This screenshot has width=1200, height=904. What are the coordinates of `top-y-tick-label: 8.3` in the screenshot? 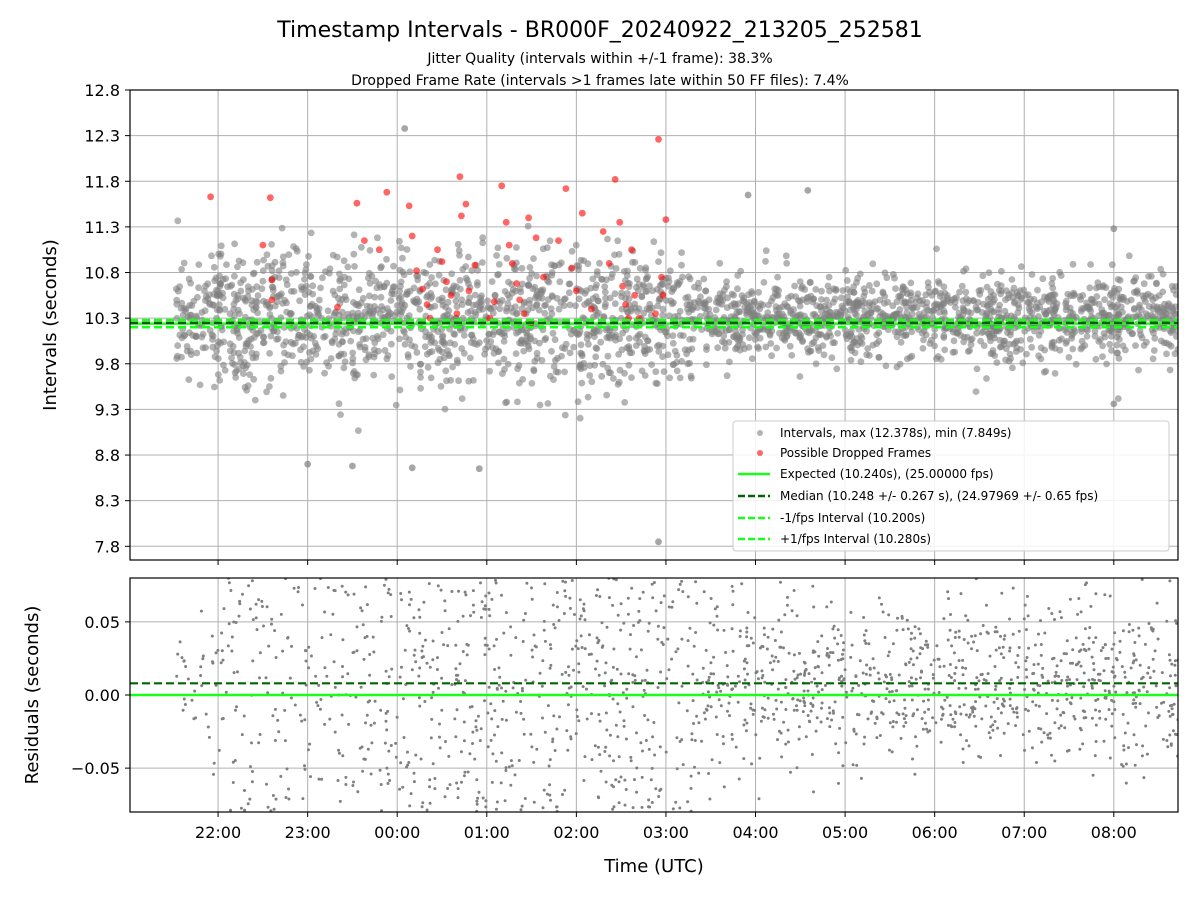 It's located at (107, 501).